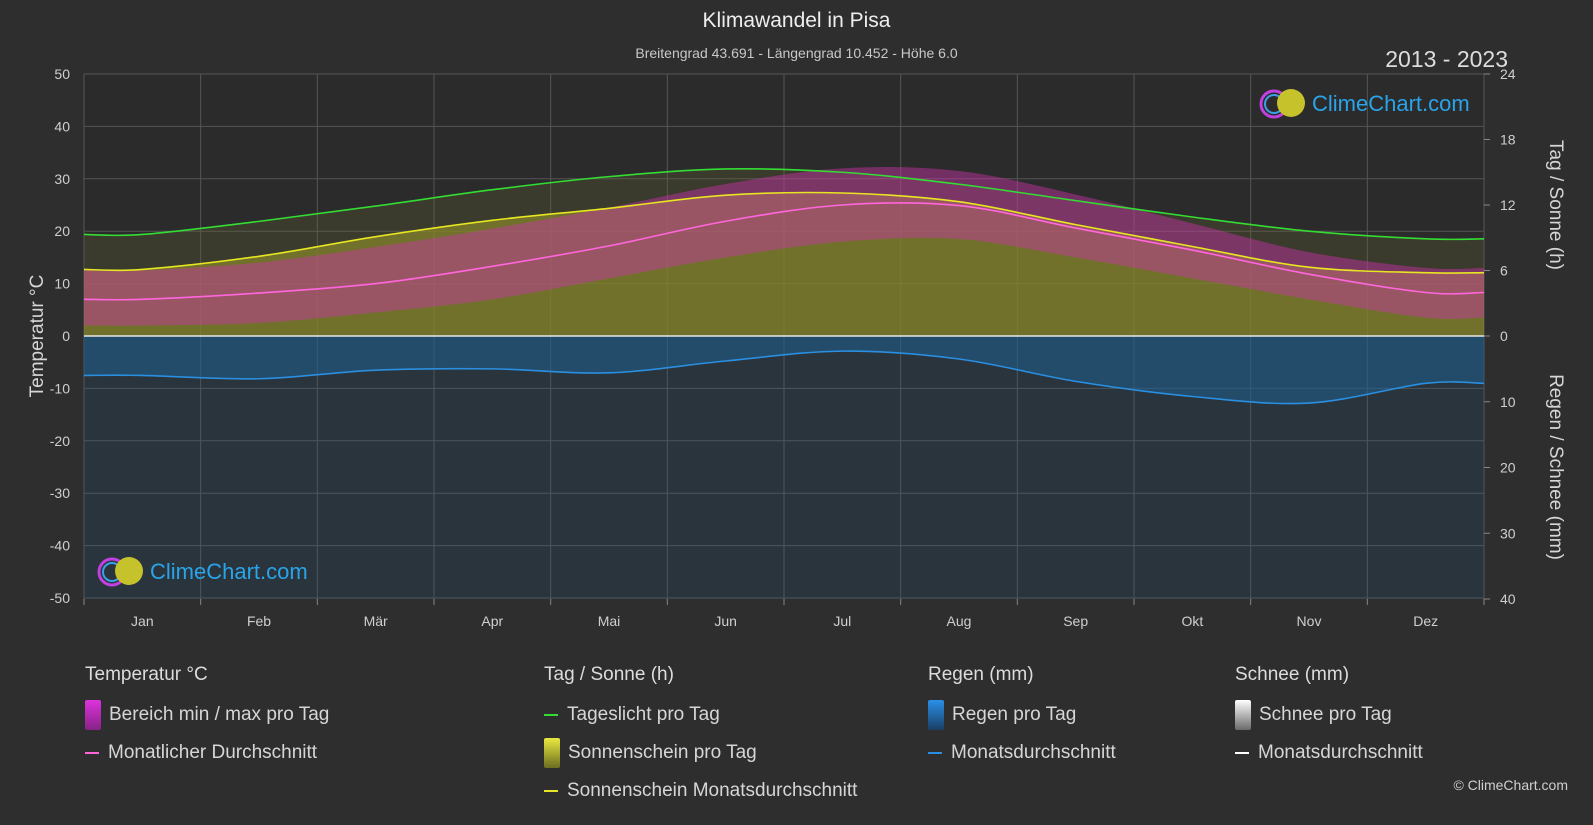 Image resolution: width=1593 pixels, height=825 pixels. I want to click on x-tick-label: Mär, so click(376, 621).